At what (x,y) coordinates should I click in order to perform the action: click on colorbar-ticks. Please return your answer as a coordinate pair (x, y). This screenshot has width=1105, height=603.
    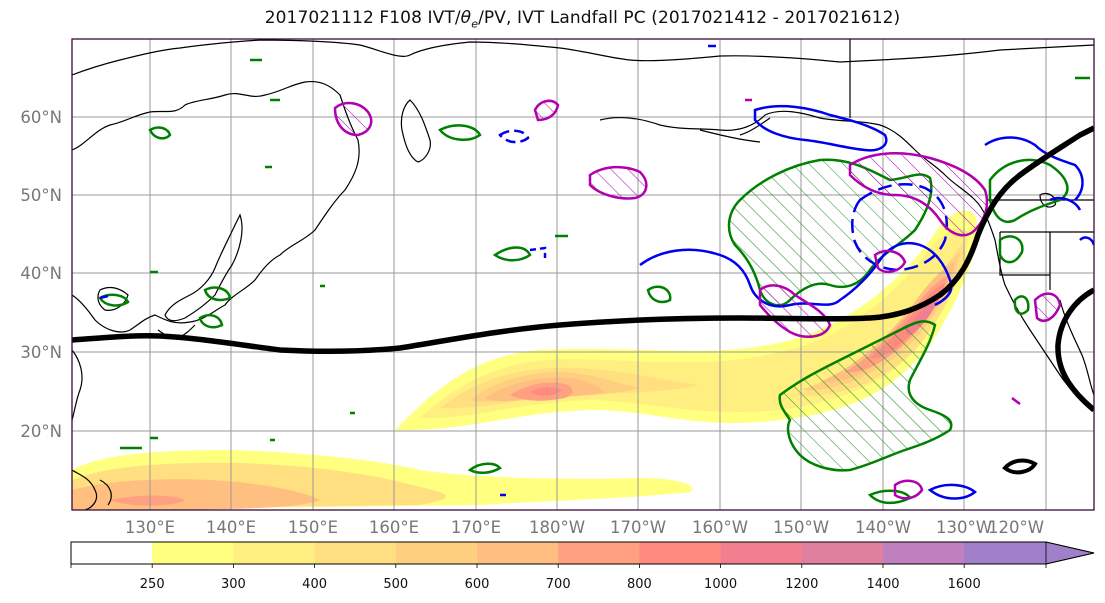
    Looking at the image, I should click on (558, 566).